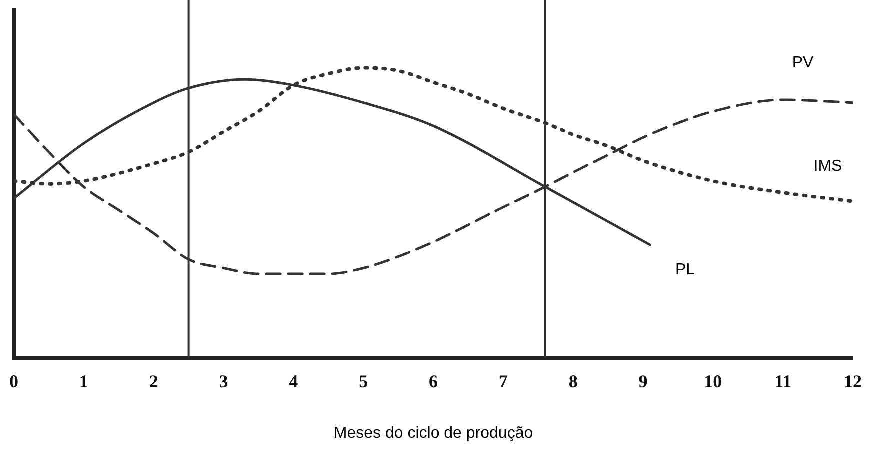  I want to click on x-tick-label: 10, so click(713, 382).